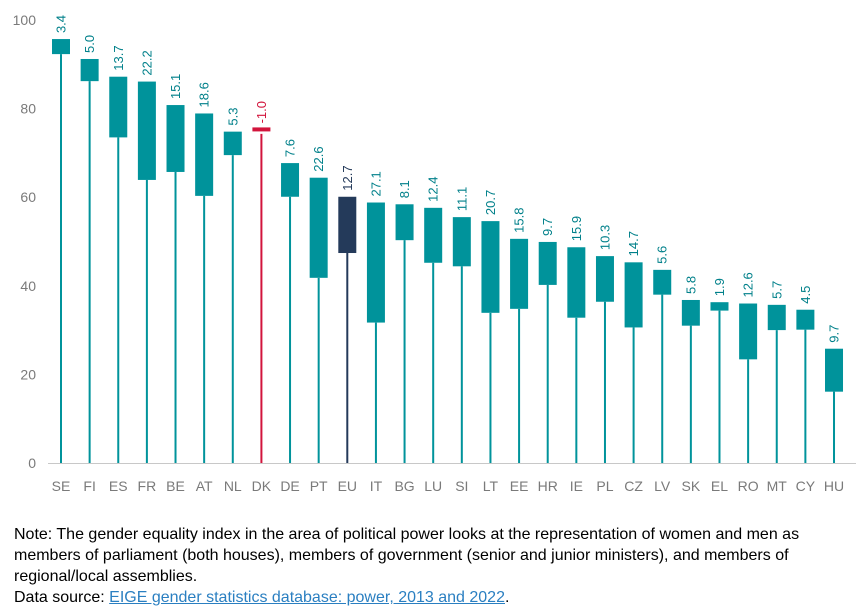 The height and width of the screenshot is (614, 866). I want to click on change-label-lv: 5.6, so click(662, 255).